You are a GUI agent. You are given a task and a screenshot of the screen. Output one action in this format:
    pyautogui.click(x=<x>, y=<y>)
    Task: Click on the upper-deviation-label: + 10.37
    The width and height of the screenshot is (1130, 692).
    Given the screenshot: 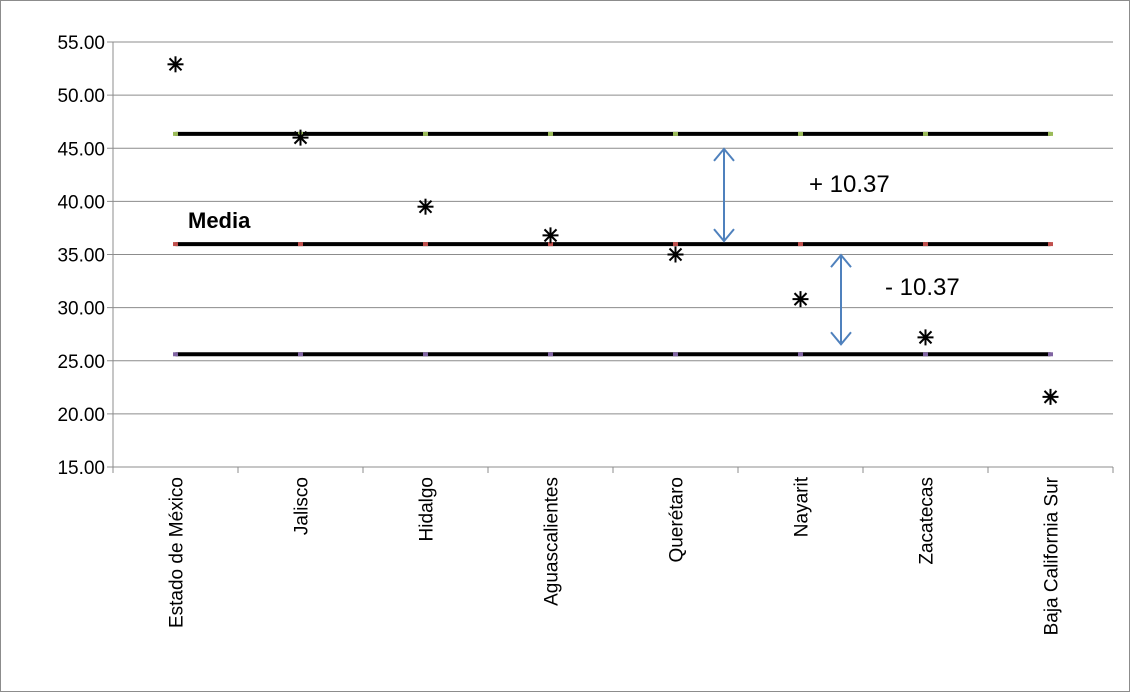 What is the action you would take?
    pyautogui.click(x=849, y=184)
    